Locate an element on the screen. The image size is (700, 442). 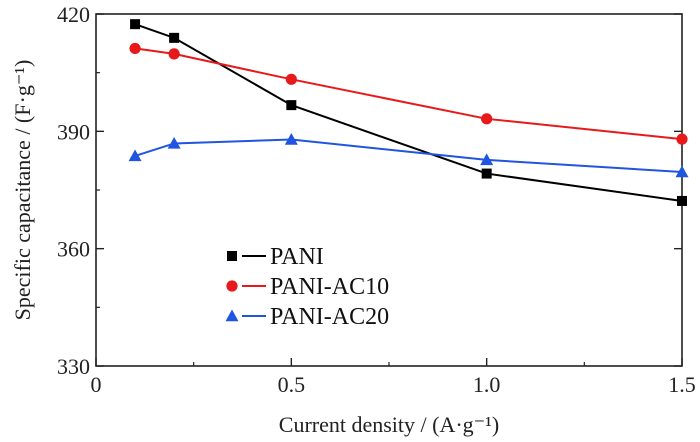
legend-label: PANI is located at coordinates (297, 257).